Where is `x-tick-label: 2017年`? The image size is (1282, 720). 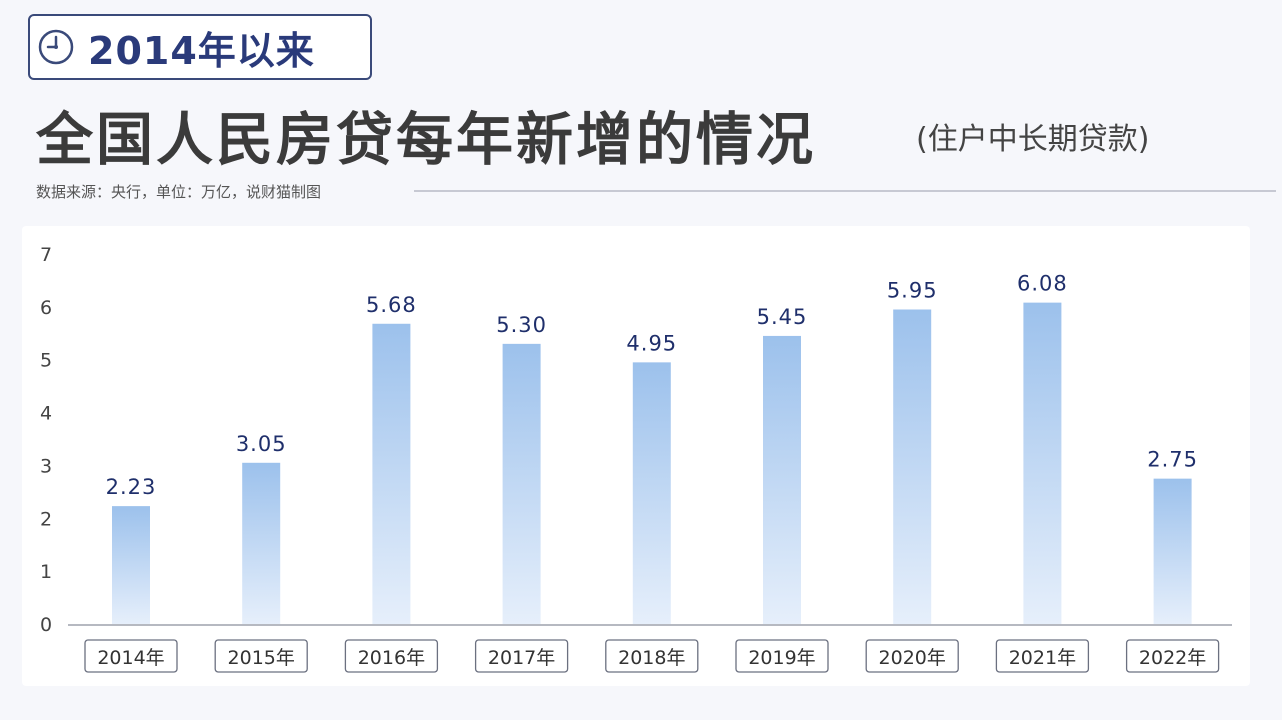 x-tick-label: 2017年 is located at coordinates (521, 658).